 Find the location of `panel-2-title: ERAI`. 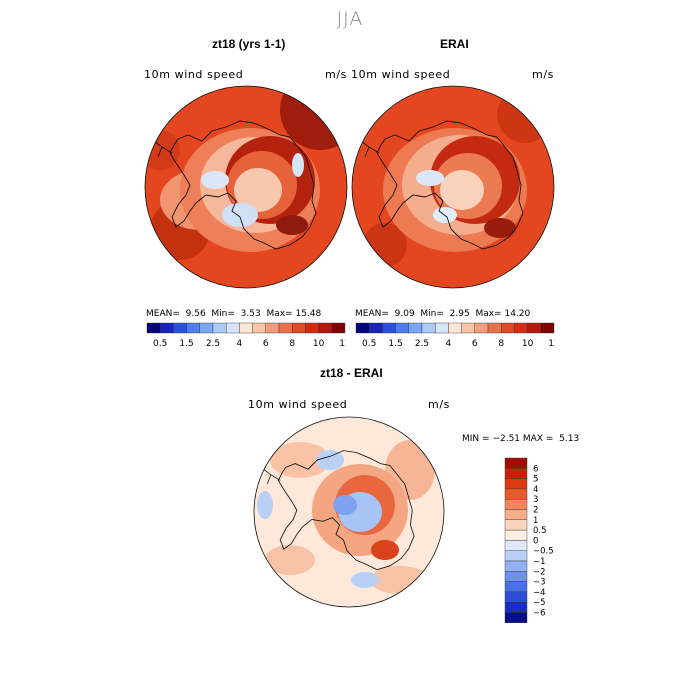

panel-2-title: ERAI is located at coordinates (454, 44).